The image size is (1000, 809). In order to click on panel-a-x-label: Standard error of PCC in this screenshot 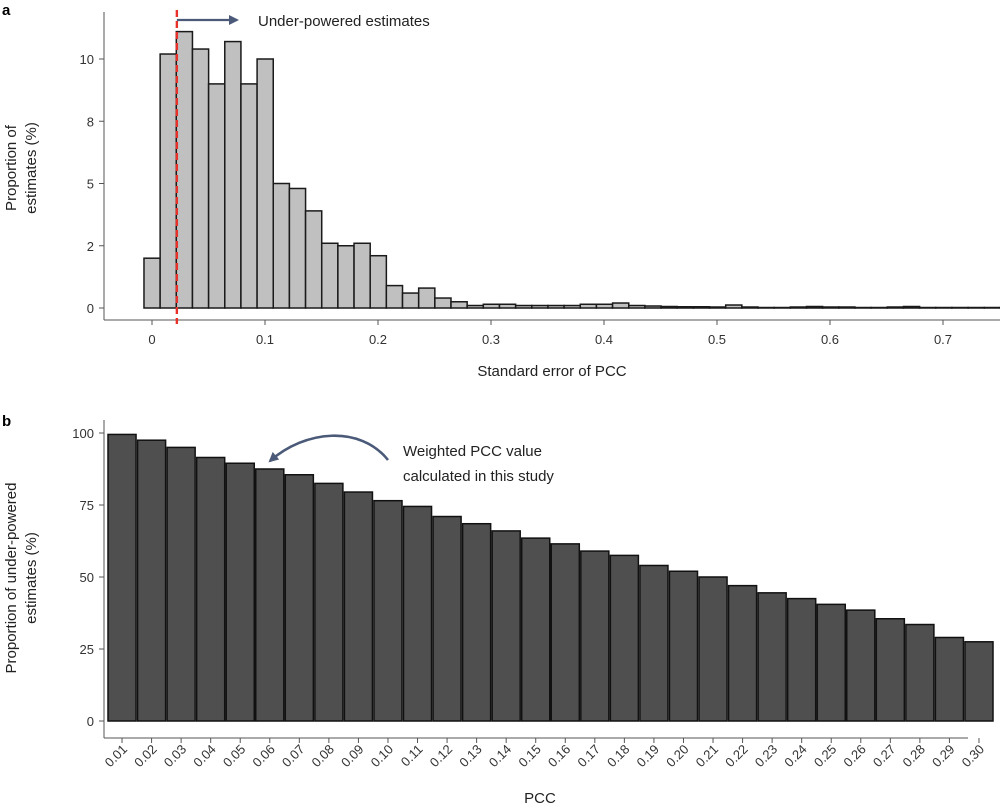, I will do `click(551, 371)`.